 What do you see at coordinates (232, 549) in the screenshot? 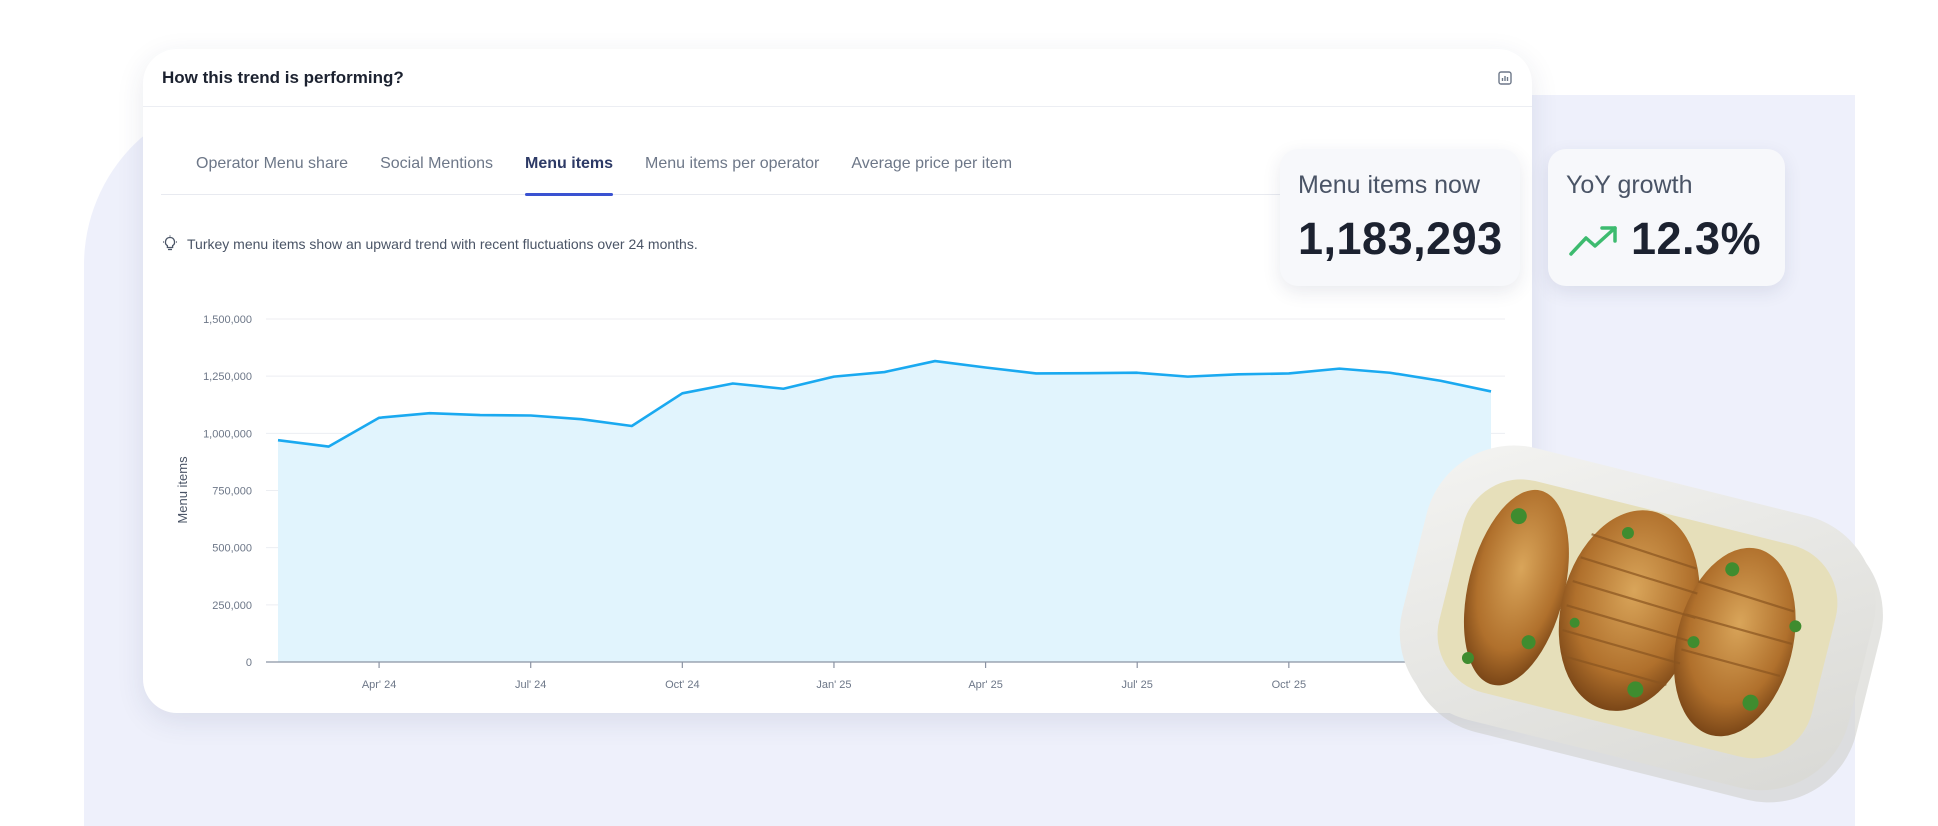
I see `y-tick-label: 500,000` at bounding box center [232, 549].